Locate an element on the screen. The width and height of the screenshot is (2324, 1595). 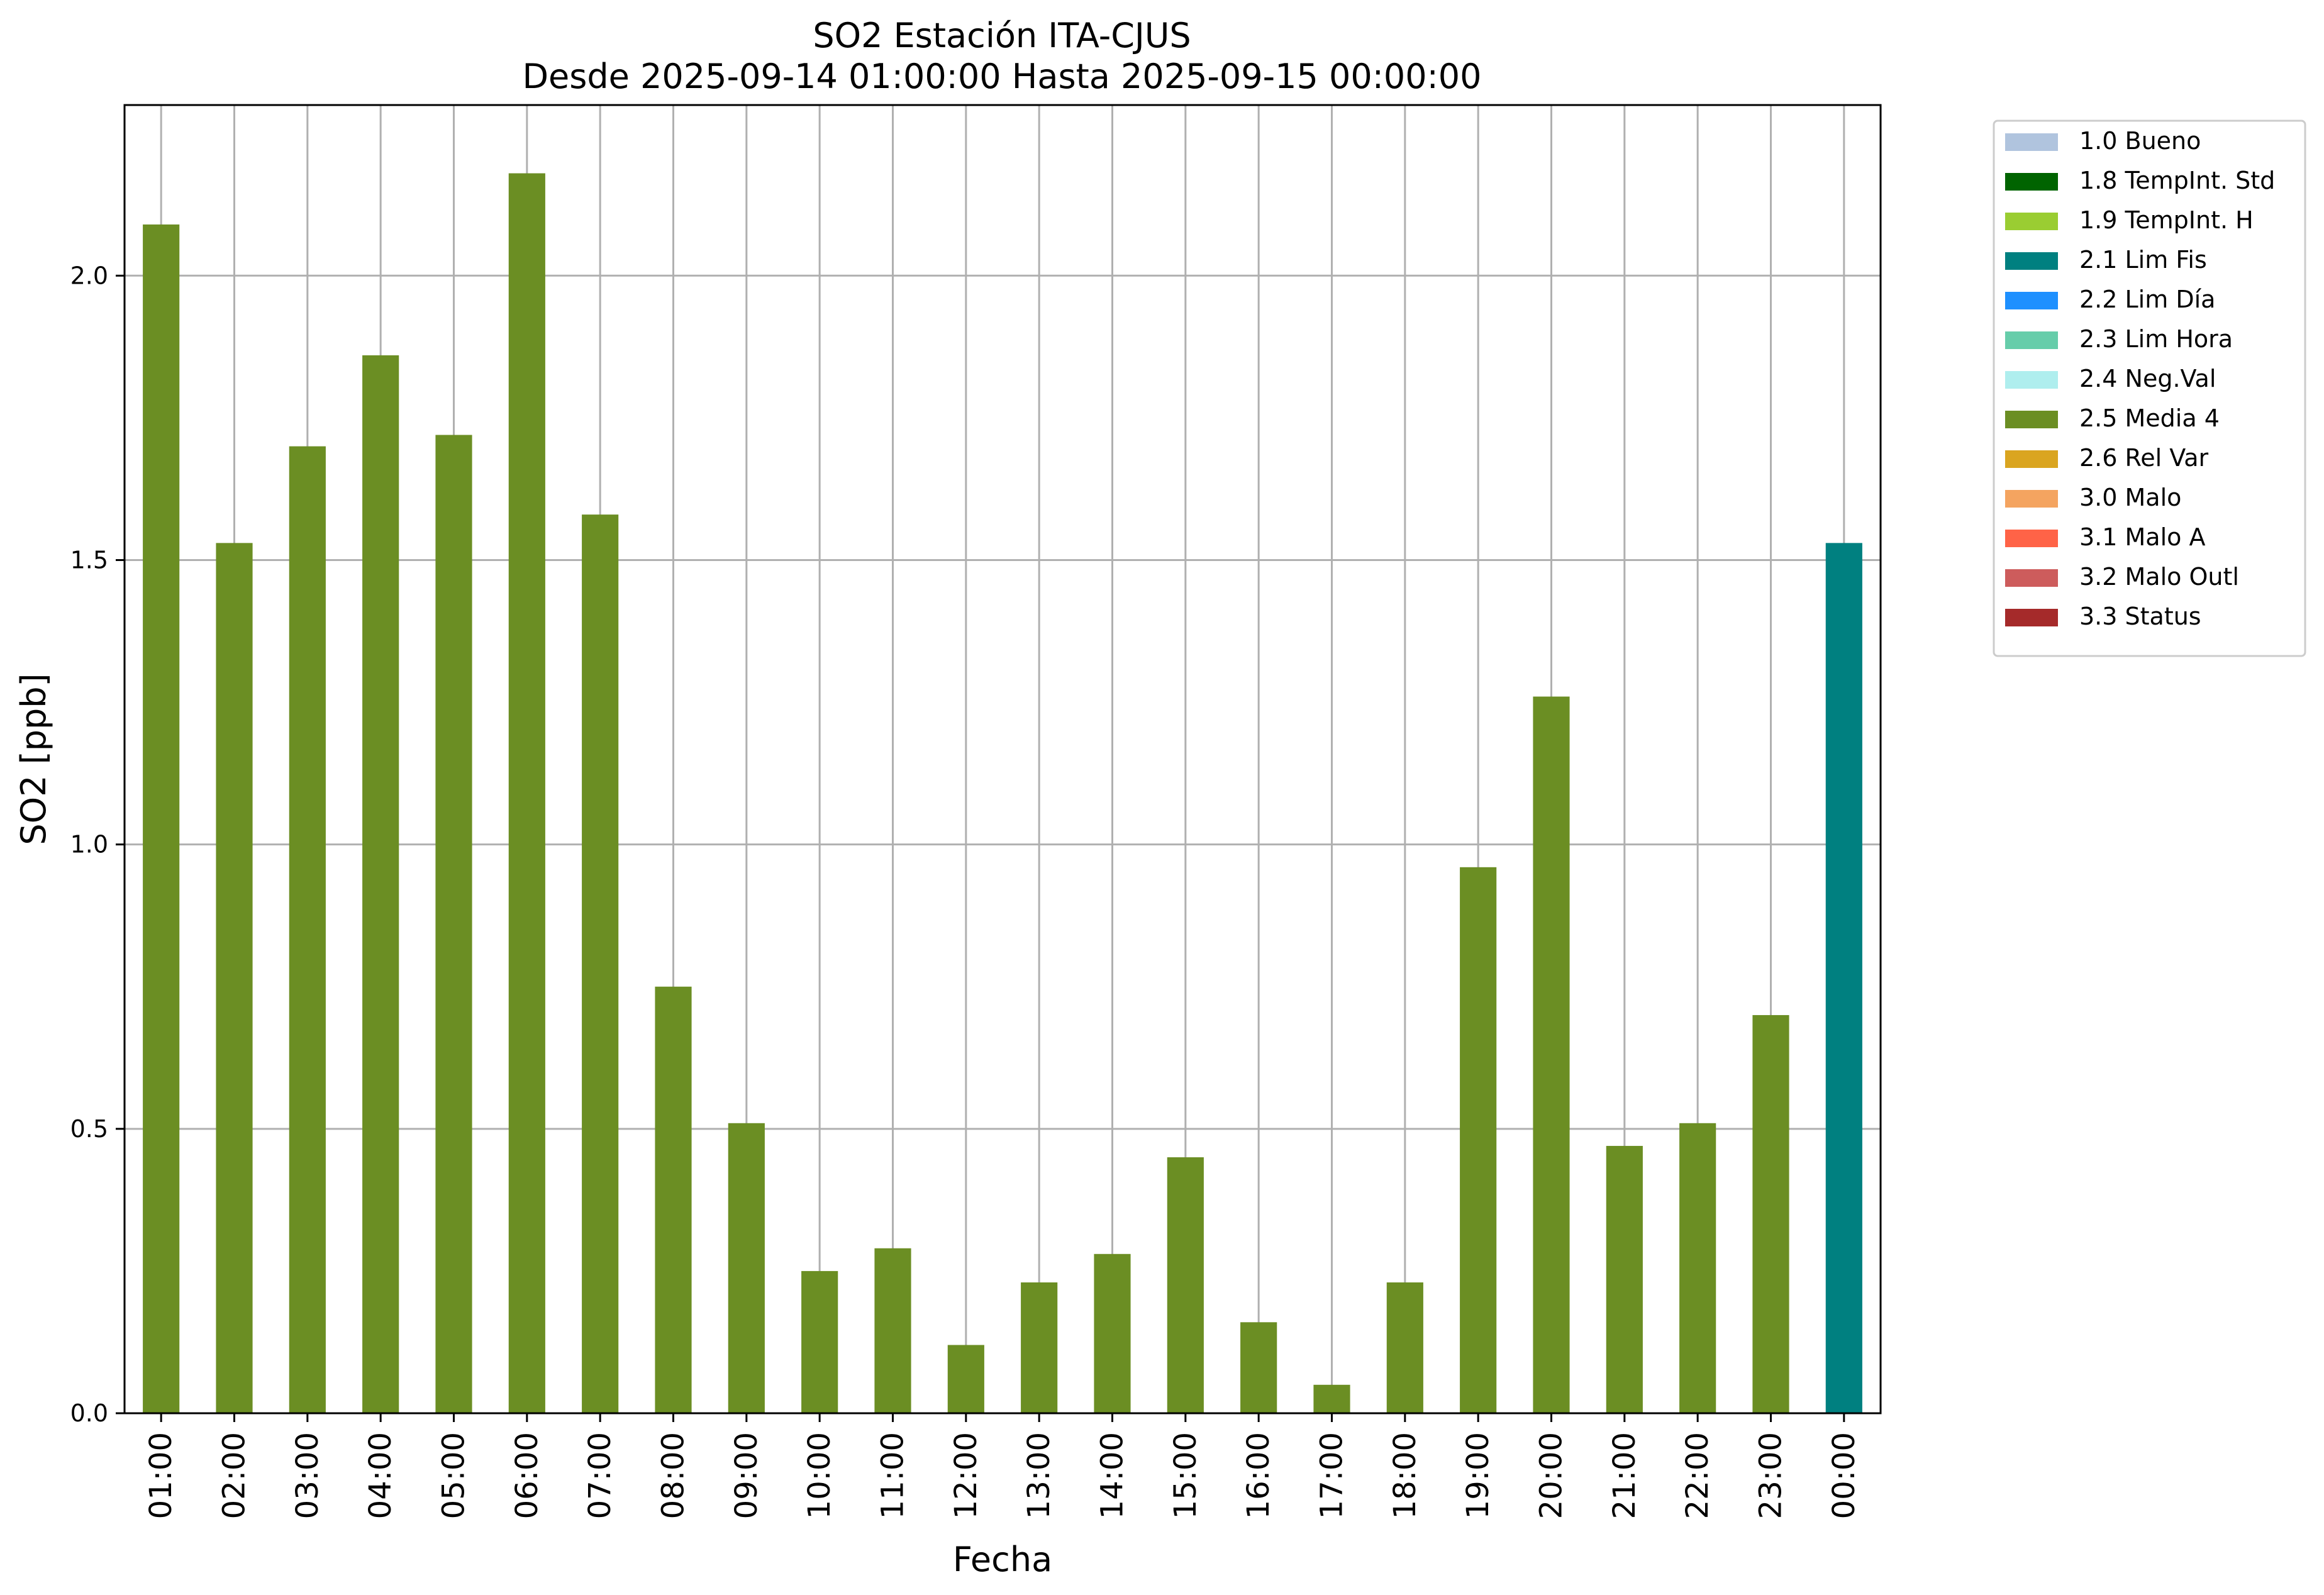
bar-21:00 is located at coordinates (1625, 1279).